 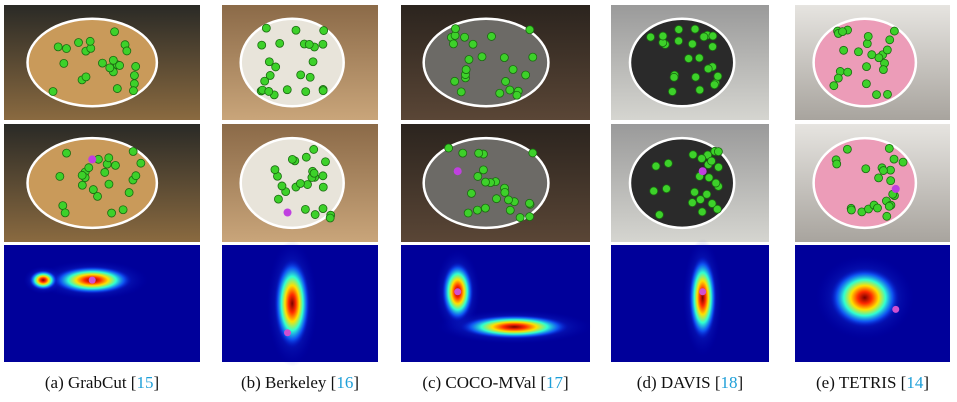 What do you see at coordinates (92, 159) in the screenshot?
I see `click-point-neg` at bounding box center [92, 159].